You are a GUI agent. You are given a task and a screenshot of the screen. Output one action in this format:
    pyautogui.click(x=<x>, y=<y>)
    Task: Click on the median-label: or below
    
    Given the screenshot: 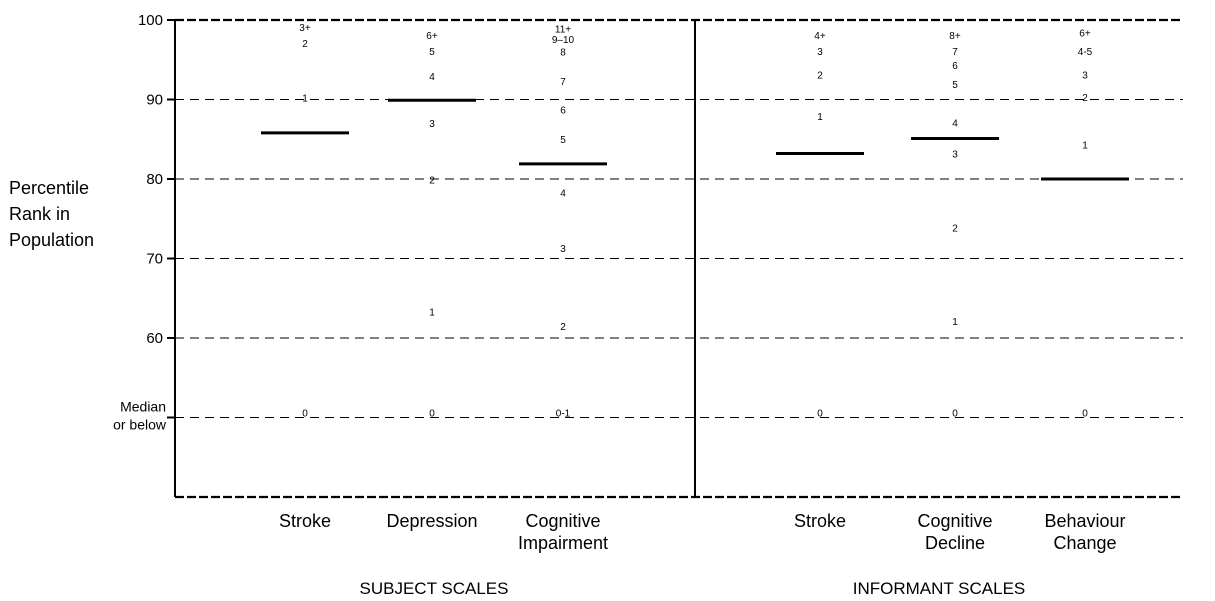 What is the action you would take?
    pyautogui.click(x=140, y=425)
    